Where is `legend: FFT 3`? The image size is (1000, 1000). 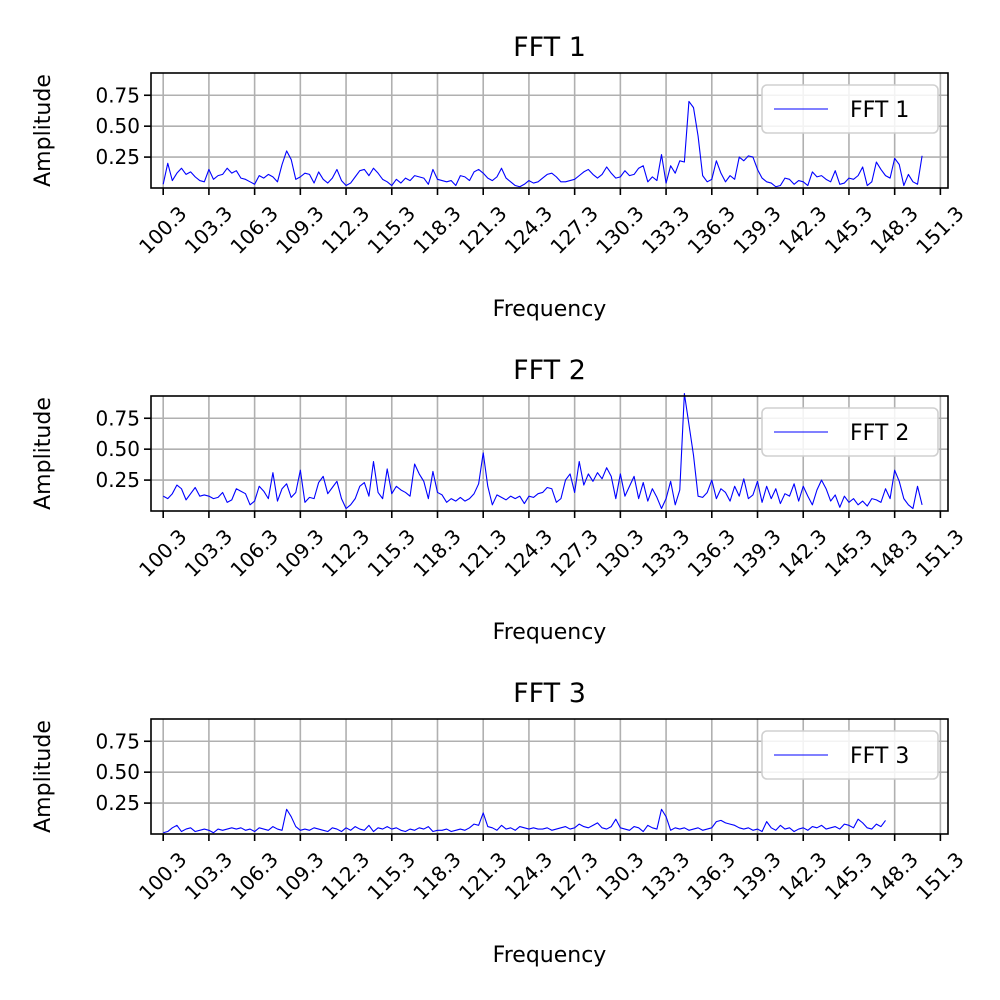
legend: FFT 3 is located at coordinates (850, 755).